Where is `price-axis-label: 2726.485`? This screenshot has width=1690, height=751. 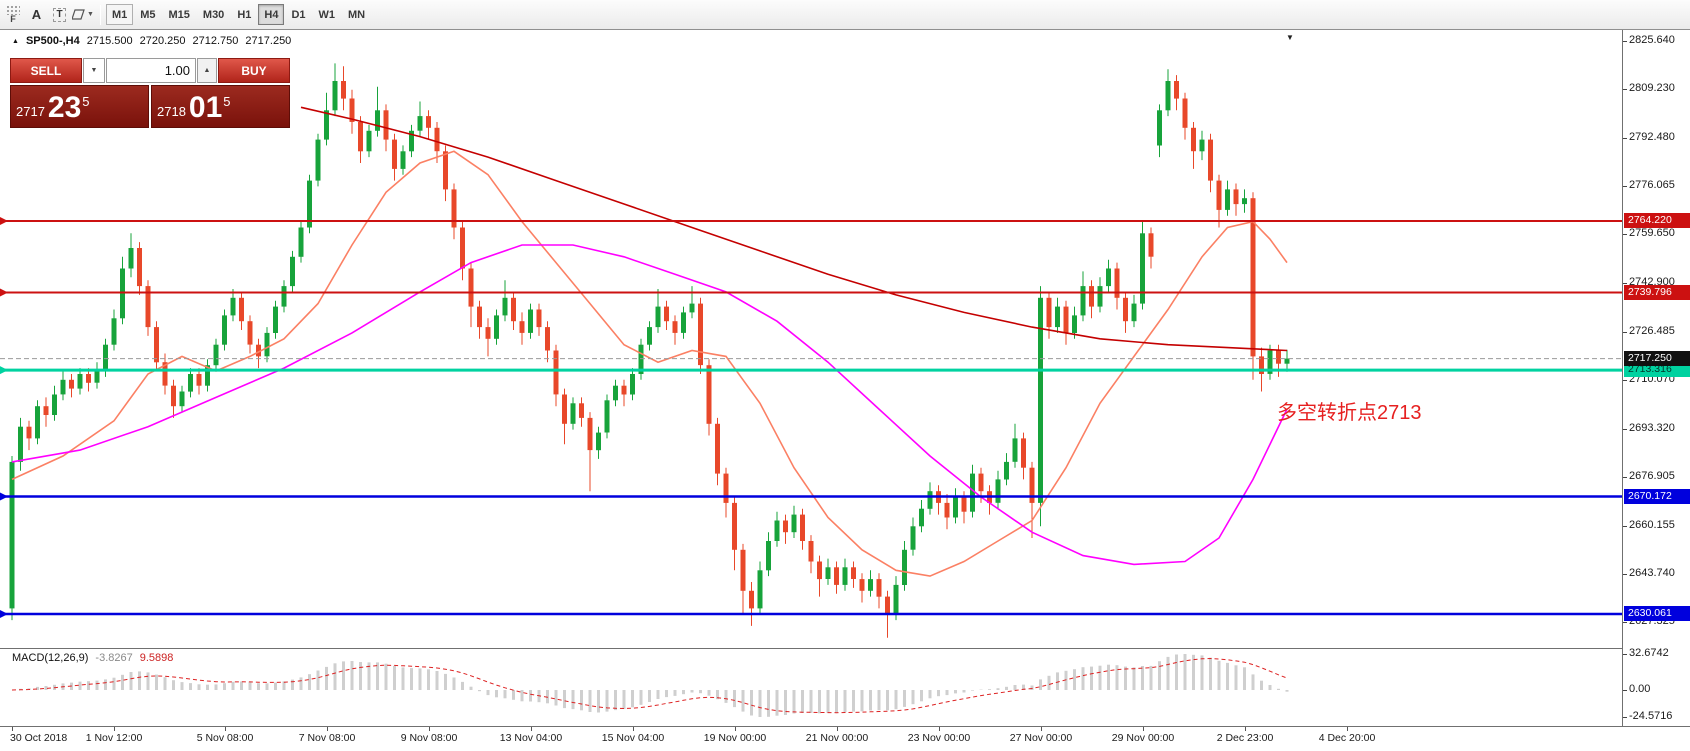
price-axis-label: 2726.485 is located at coordinates (1652, 331).